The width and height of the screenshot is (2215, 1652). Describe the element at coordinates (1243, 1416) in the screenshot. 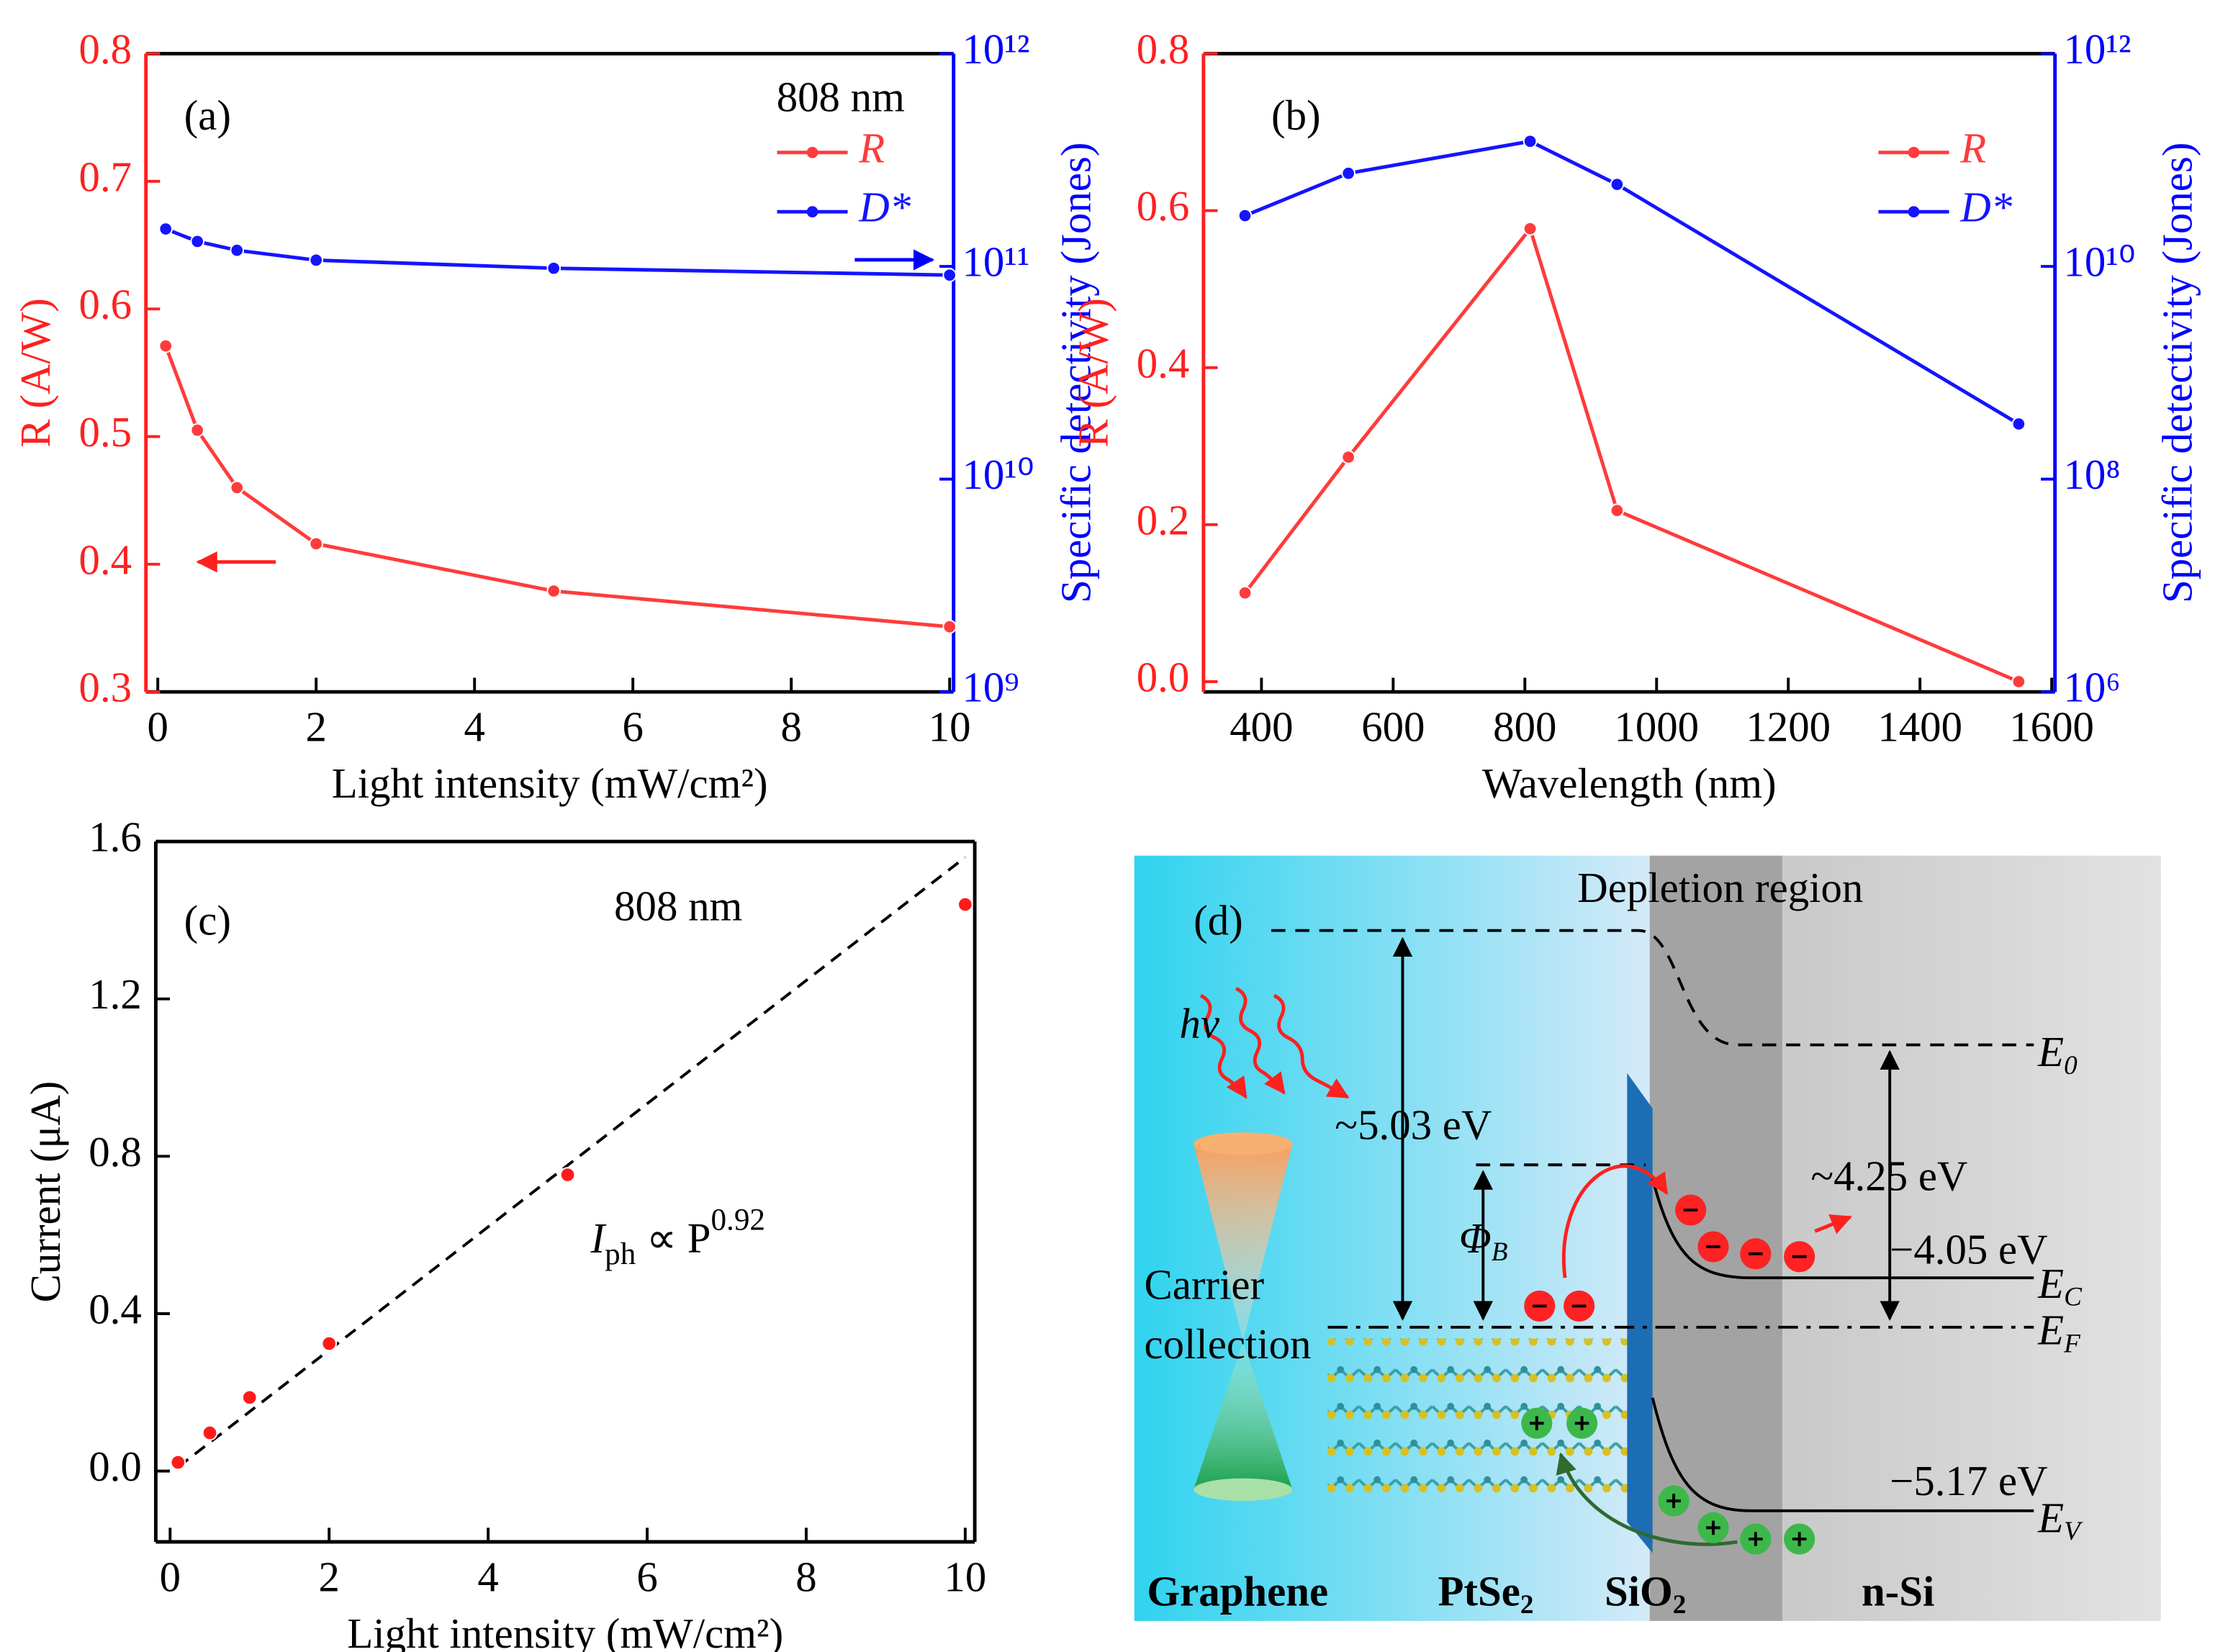

I see `collection-cone` at that location.